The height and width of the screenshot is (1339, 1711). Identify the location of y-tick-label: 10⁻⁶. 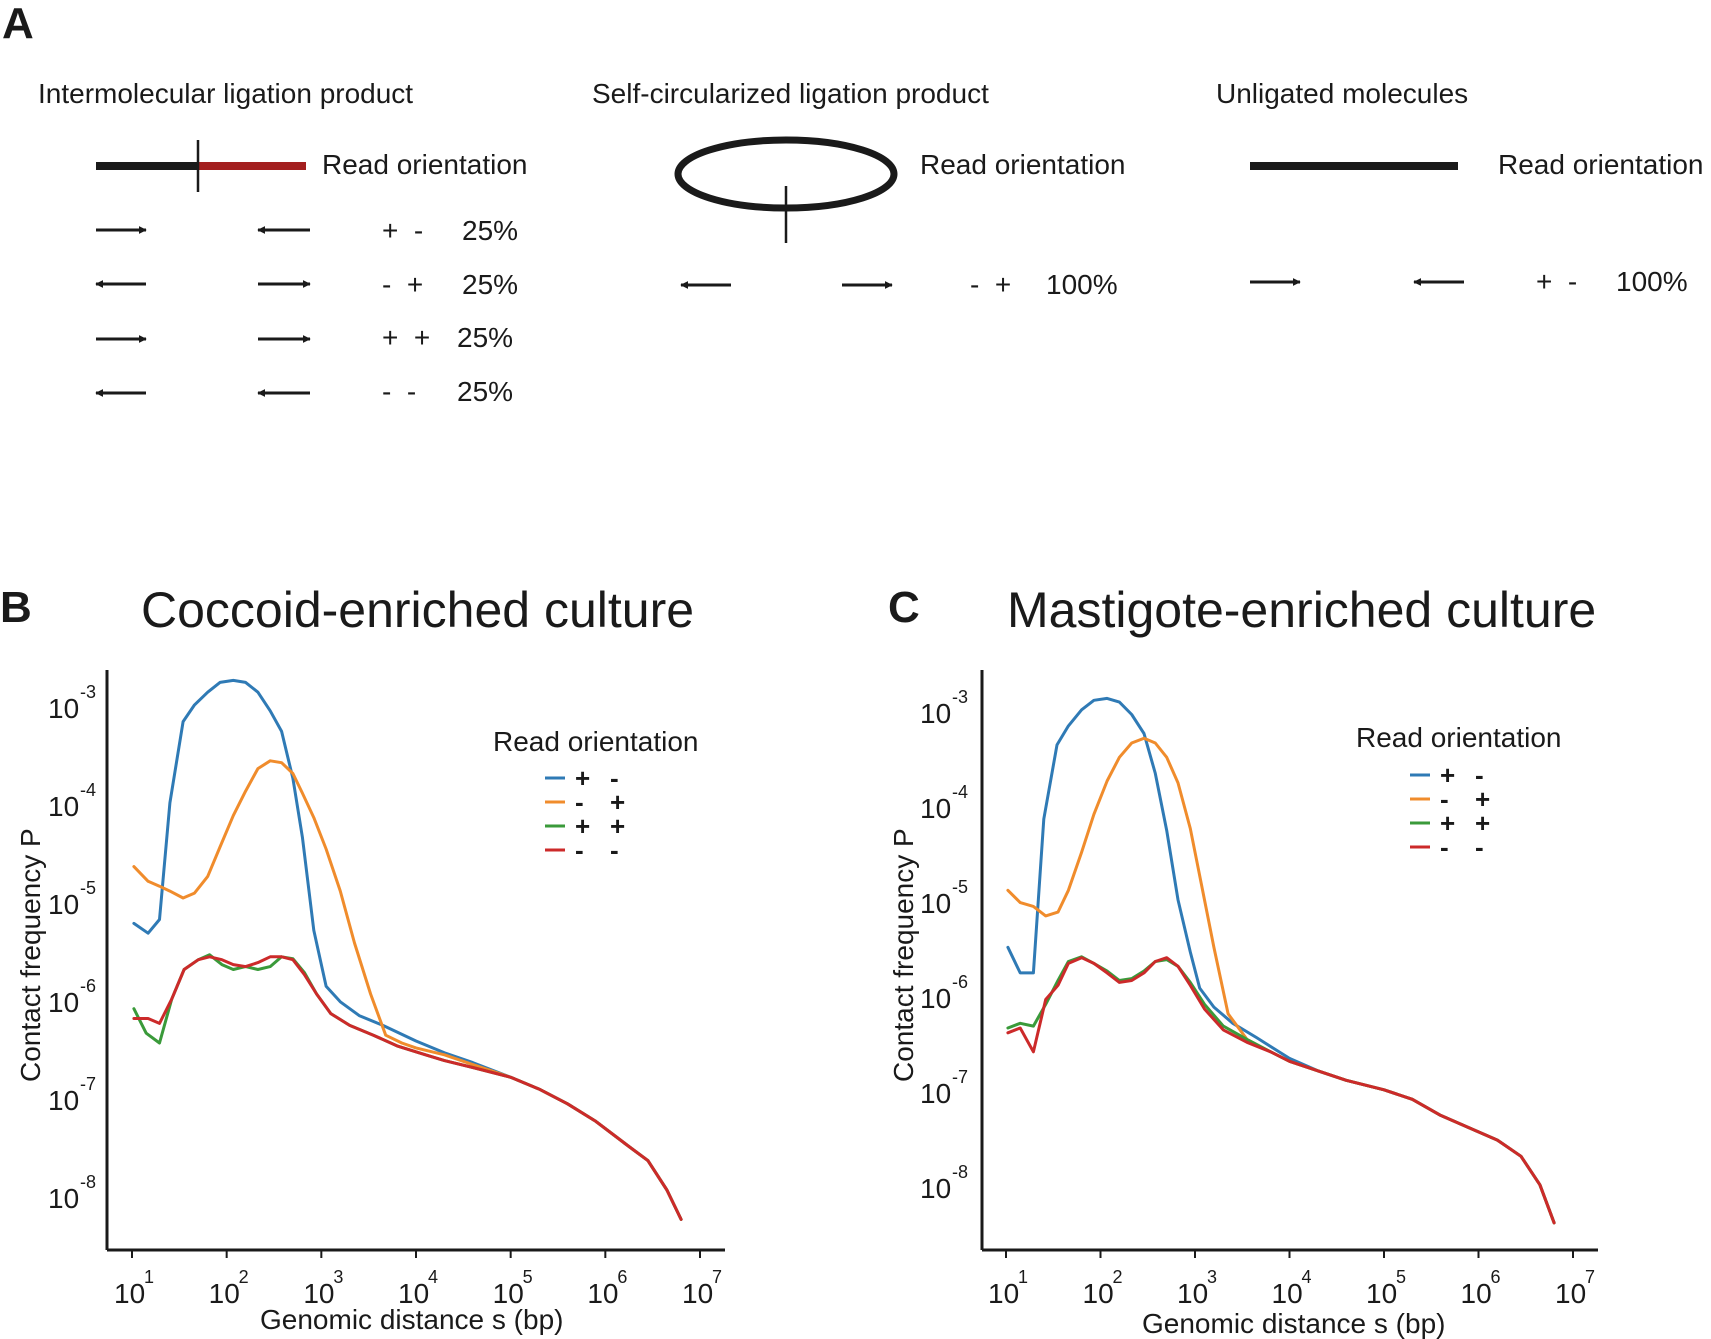
(72, 997).